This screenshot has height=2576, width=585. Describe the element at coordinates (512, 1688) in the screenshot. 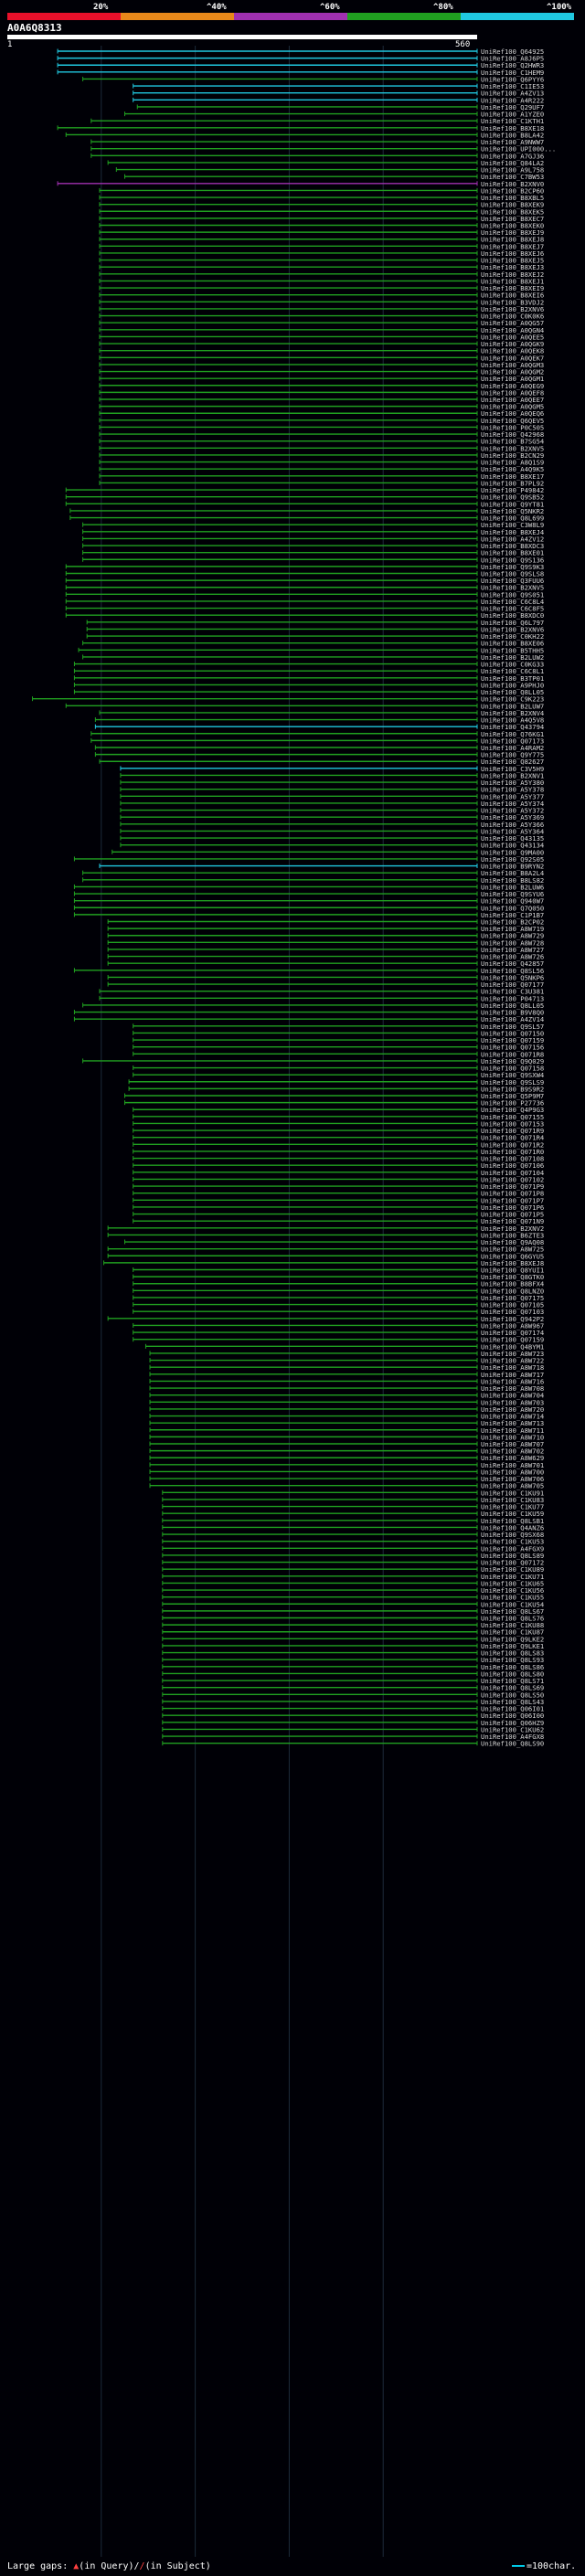

I see `hit-label: UniRef100_Q8LS69` at that location.